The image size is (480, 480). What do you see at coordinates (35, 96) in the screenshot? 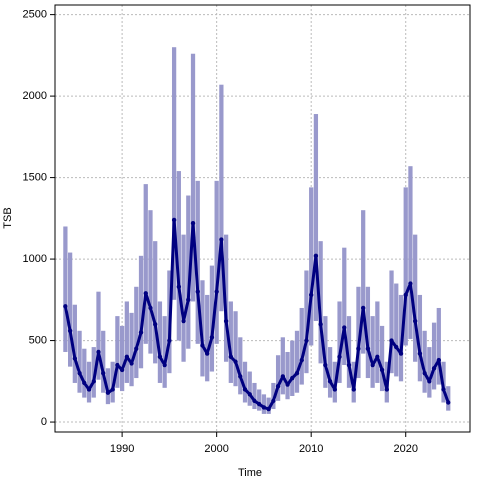
I see `y-tick-label: 2000` at bounding box center [35, 96].